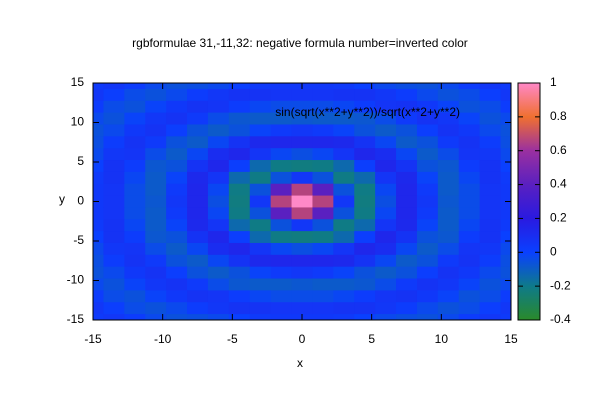 This screenshot has height=400, width=600. Describe the element at coordinates (78, 122) in the screenshot. I see `y-tick-label: 10` at that location.